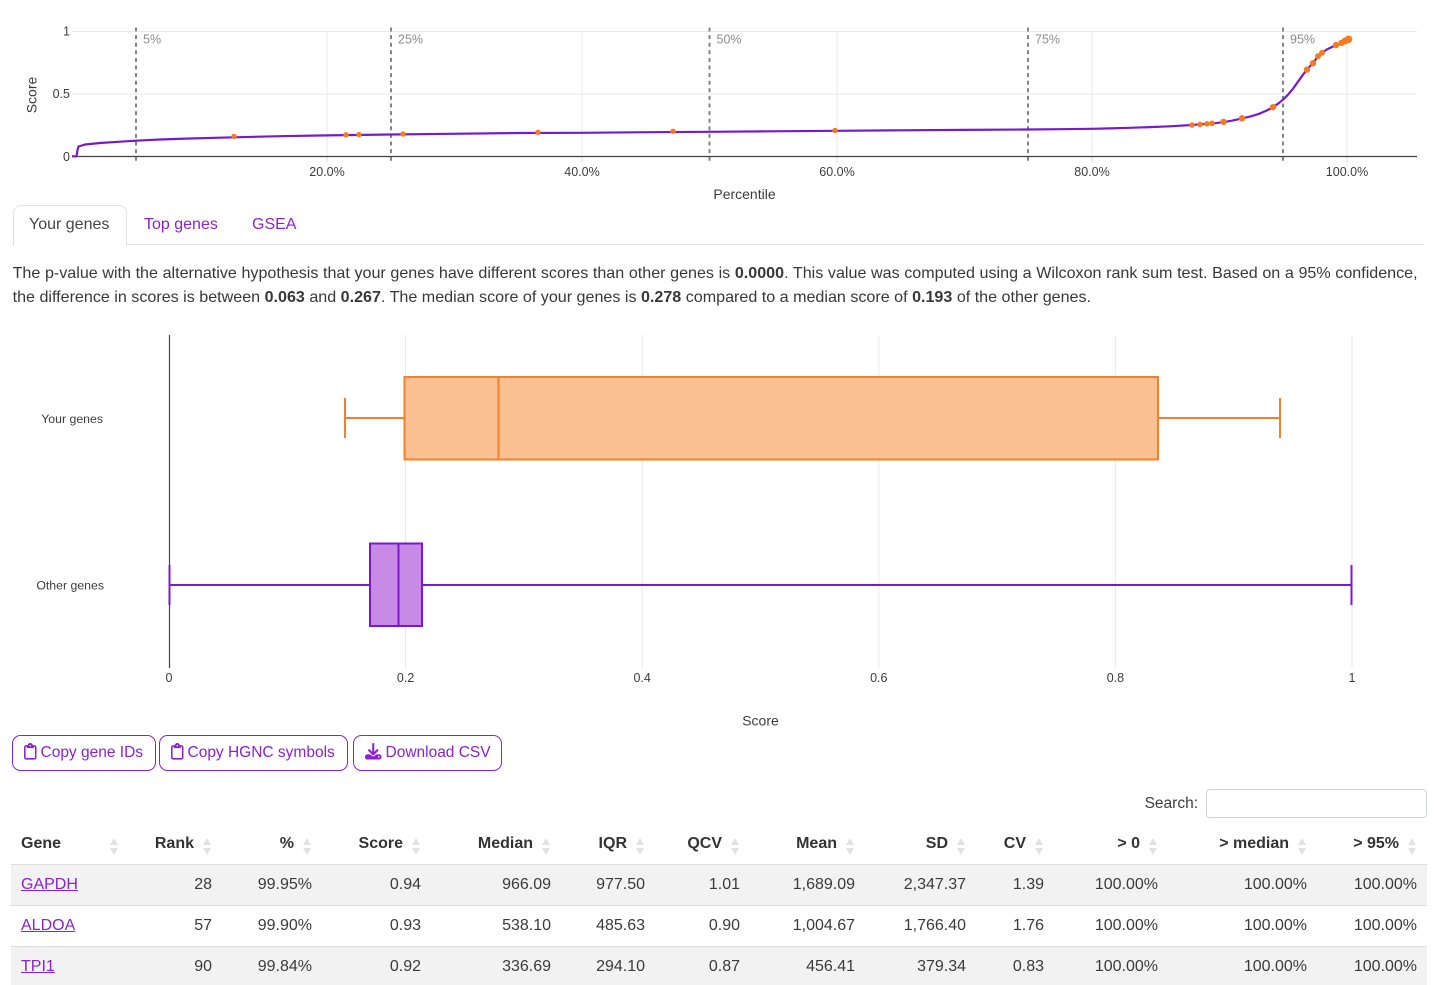 The width and height of the screenshot is (1435, 985). What do you see at coordinates (744, 194) in the screenshot?
I see `svg-text: Percentile` at bounding box center [744, 194].